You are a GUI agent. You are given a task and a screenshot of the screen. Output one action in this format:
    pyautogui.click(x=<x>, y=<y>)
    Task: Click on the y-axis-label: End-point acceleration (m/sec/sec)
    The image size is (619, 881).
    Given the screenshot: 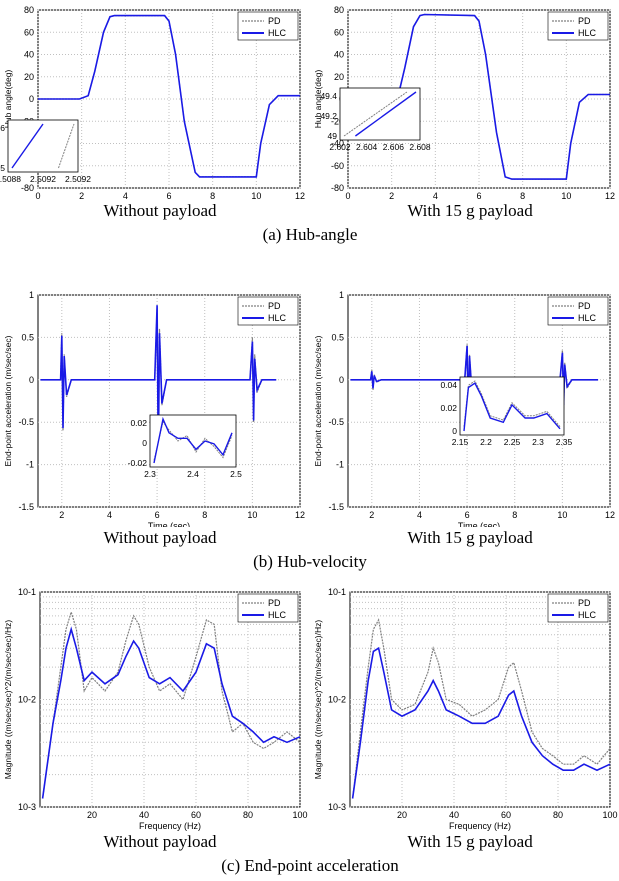 What is the action you would take?
    pyautogui.click(x=8, y=400)
    